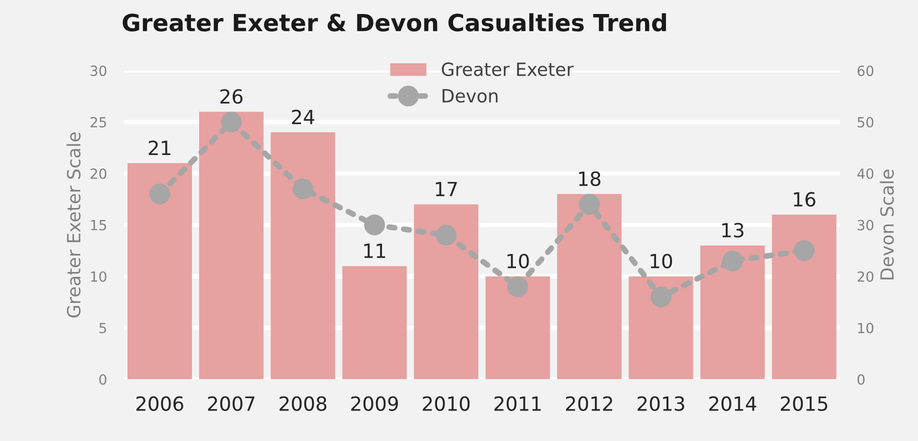  I want to click on legend-label: Devon, so click(470, 96).